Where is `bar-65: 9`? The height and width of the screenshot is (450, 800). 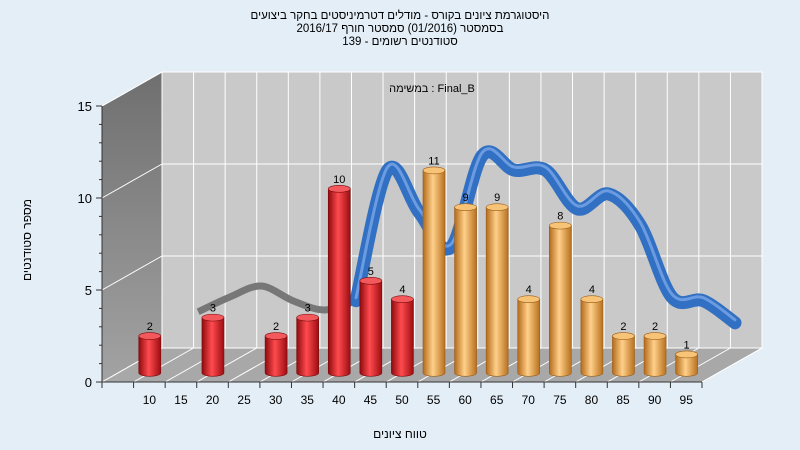 bar-65: 9 is located at coordinates (497, 284).